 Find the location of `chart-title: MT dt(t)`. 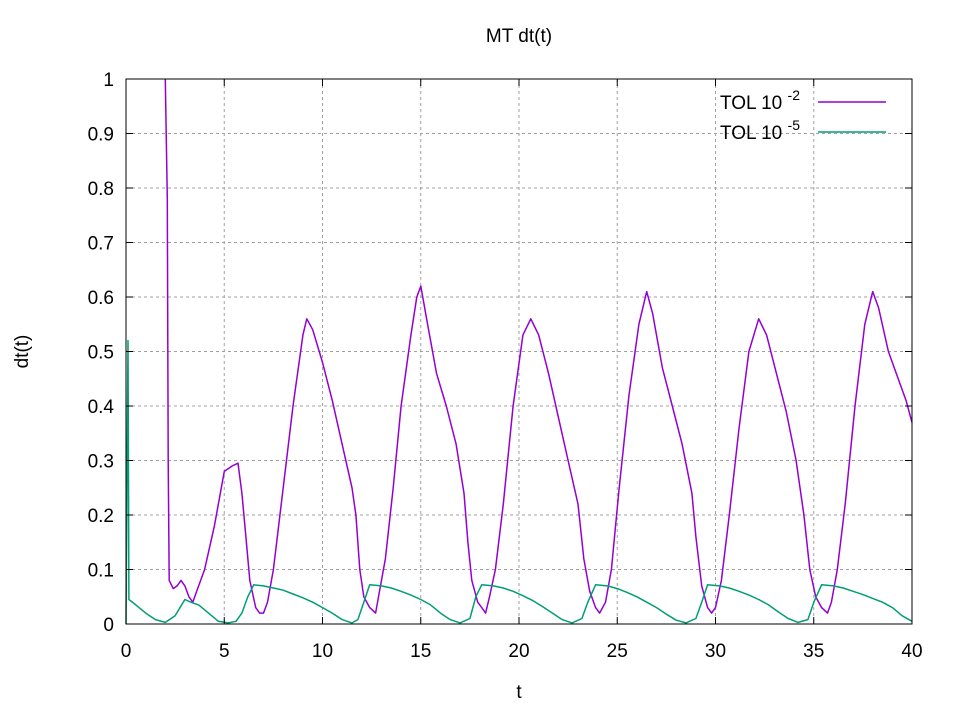

chart-title: MT dt(t) is located at coordinates (519, 36).